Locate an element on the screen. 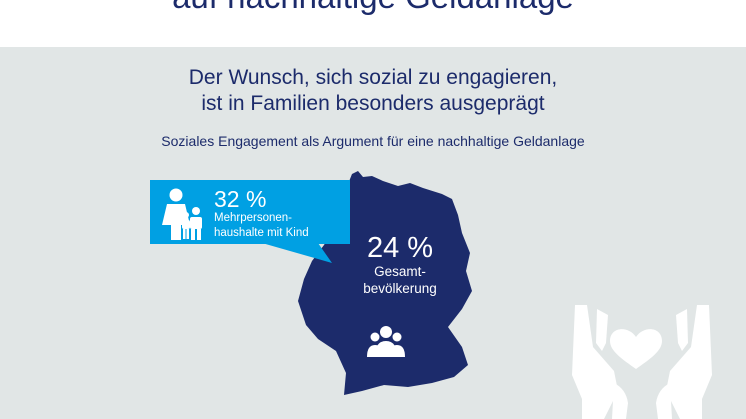  families-label-line-1: Mehrpersonen- is located at coordinates (253, 218).